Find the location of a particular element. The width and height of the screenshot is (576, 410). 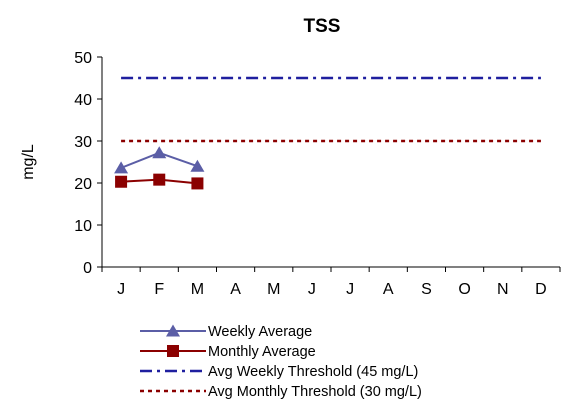

y-tick-label: 0 is located at coordinates (87, 268).